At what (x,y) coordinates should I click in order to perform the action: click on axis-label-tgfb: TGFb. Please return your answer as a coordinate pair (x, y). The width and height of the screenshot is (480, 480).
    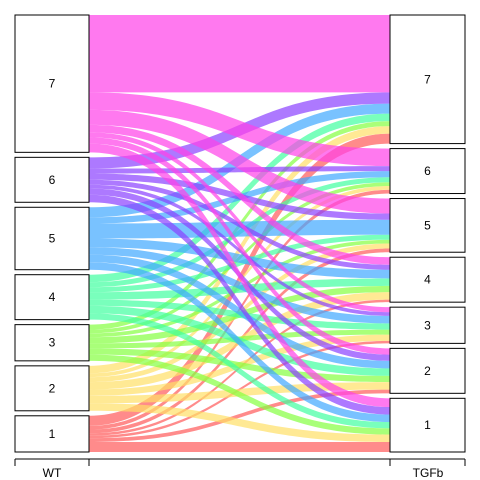
    Looking at the image, I should click on (428, 473).